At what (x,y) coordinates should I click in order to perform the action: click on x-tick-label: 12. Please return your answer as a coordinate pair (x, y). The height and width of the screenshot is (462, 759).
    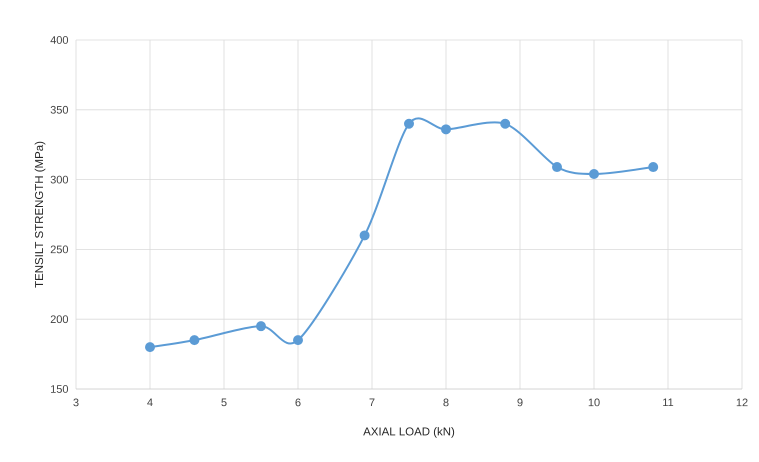
    Looking at the image, I should click on (742, 402).